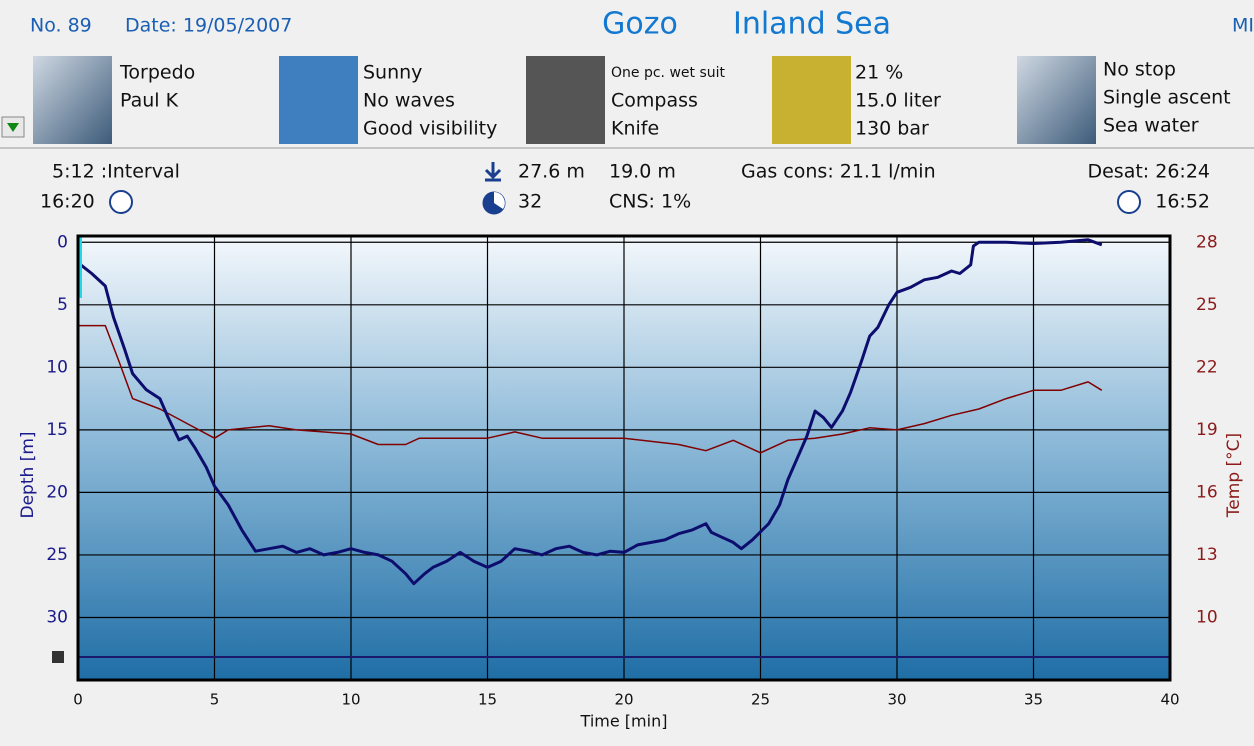  I want to click on end-time: 16:52, so click(1182, 202).